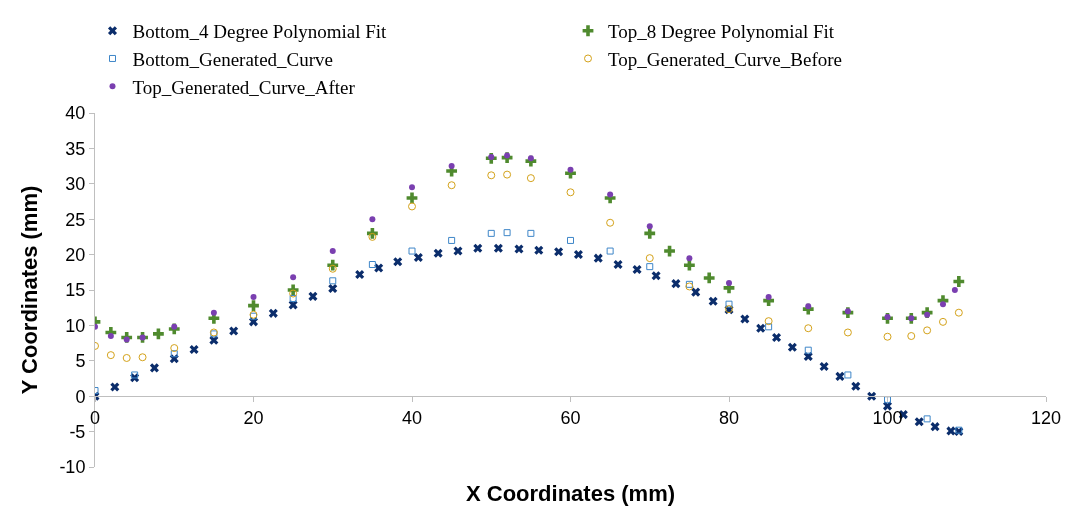 This screenshot has height=512, width=1073. What do you see at coordinates (571, 493) in the screenshot?
I see `x-axis-title: X Coordinates (mm)` at bounding box center [571, 493].